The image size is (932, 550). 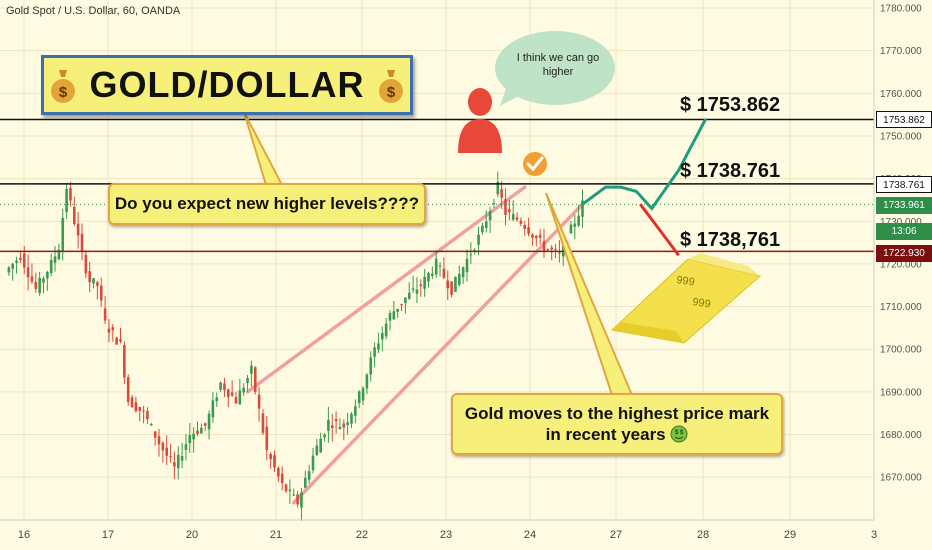 I want to click on gold-bar-icon: 999 999, so click(x=686, y=298).